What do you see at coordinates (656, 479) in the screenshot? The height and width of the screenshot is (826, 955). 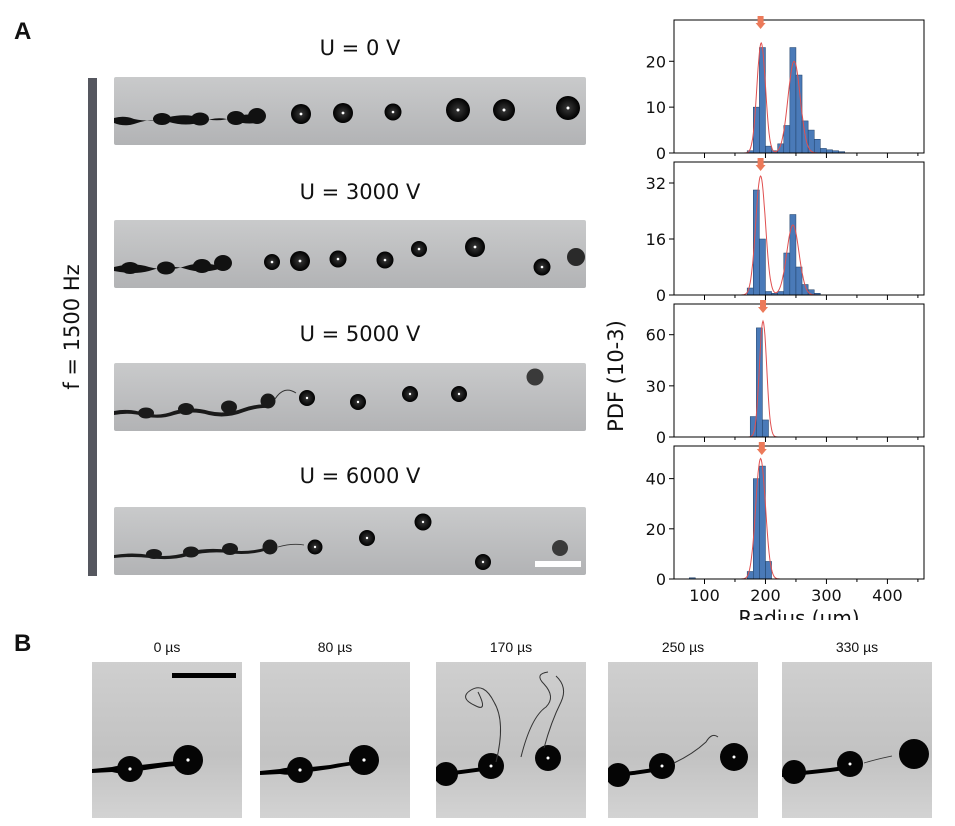 I see `y-tick-label: 40` at bounding box center [656, 479].